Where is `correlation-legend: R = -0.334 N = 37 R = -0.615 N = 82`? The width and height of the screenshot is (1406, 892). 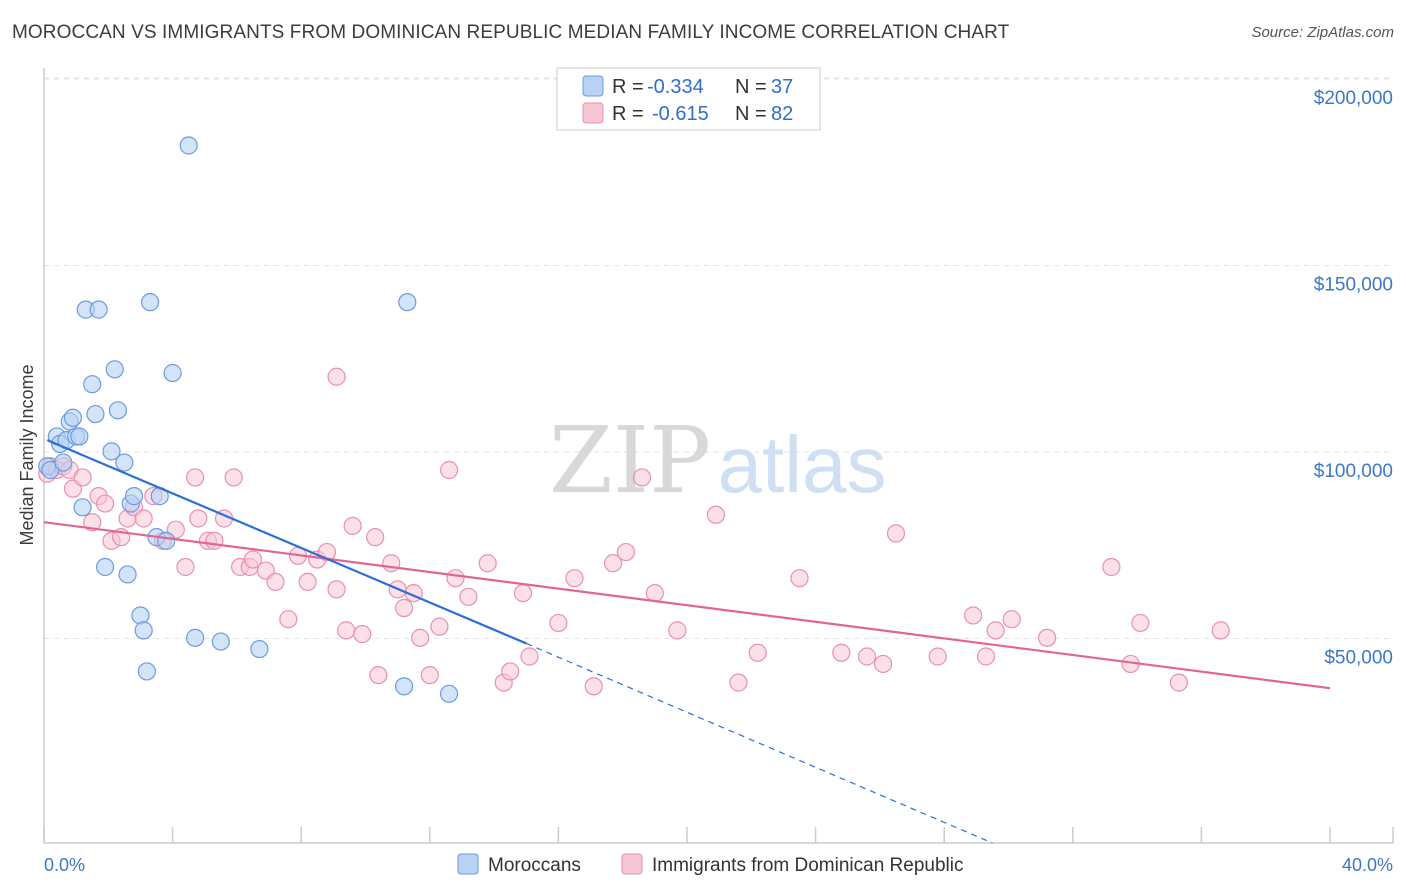
correlation-legend: R = -0.334 N = 37 R = -0.615 N = 82 is located at coordinates (688, 99).